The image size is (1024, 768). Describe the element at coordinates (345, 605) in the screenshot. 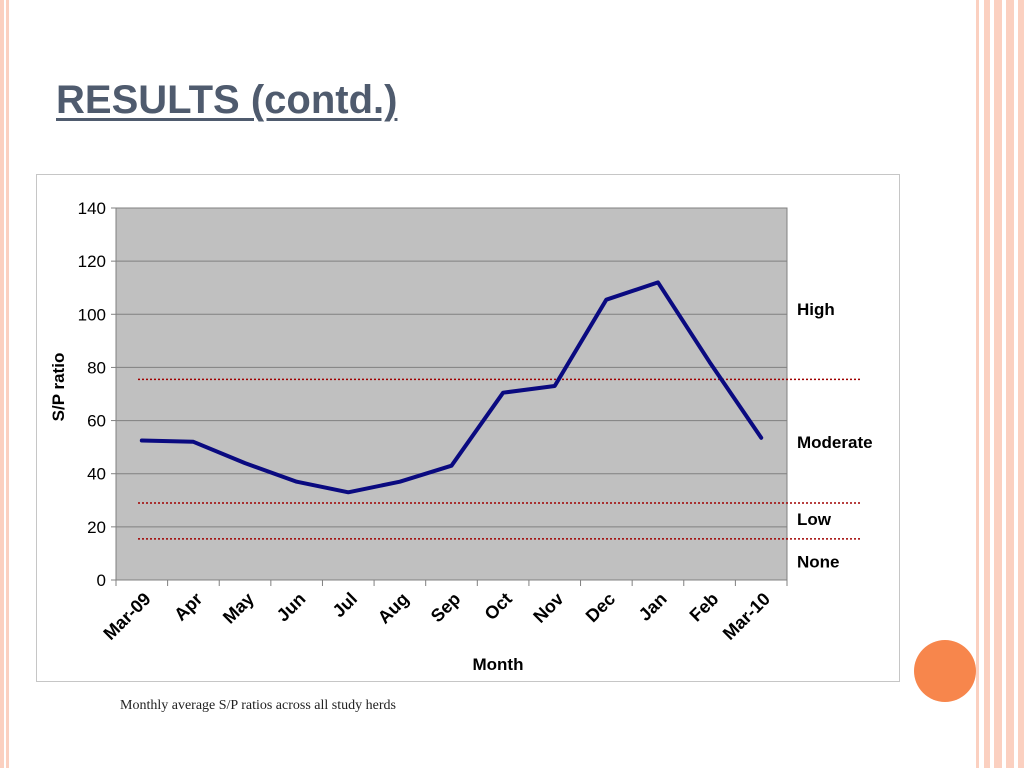

I see `x-tick-label: Jul` at that location.